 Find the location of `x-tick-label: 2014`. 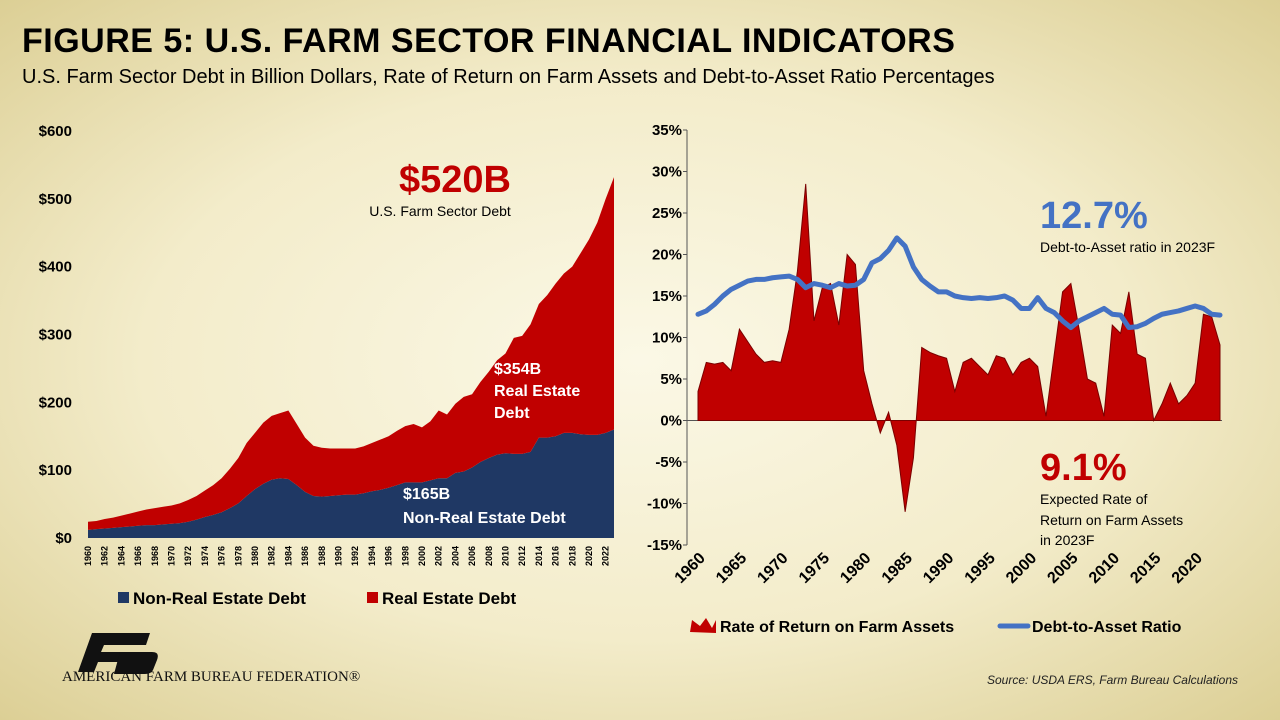

x-tick-label: 2014 is located at coordinates (539, 556).